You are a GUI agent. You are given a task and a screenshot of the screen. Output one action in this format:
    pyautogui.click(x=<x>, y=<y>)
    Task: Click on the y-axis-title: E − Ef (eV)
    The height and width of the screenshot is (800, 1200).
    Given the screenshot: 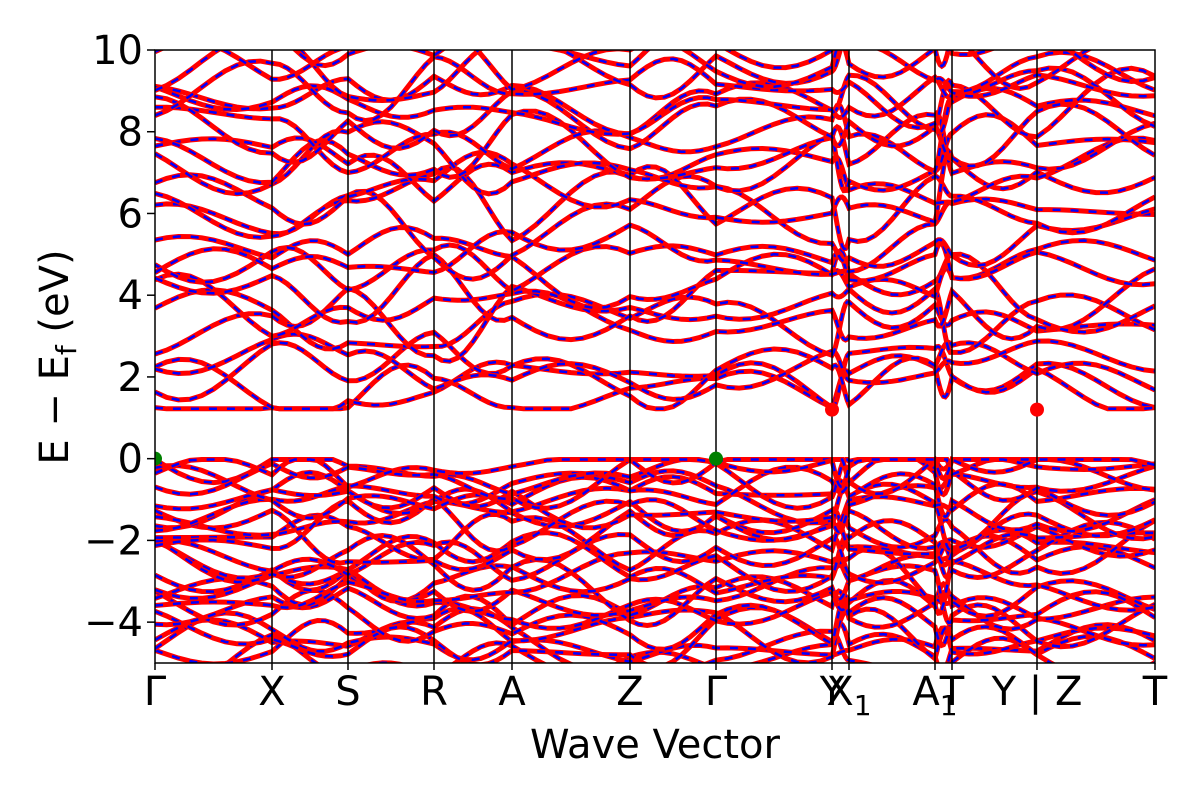 What is the action you would take?
    pyautogui.click(x=57, y=356)
    